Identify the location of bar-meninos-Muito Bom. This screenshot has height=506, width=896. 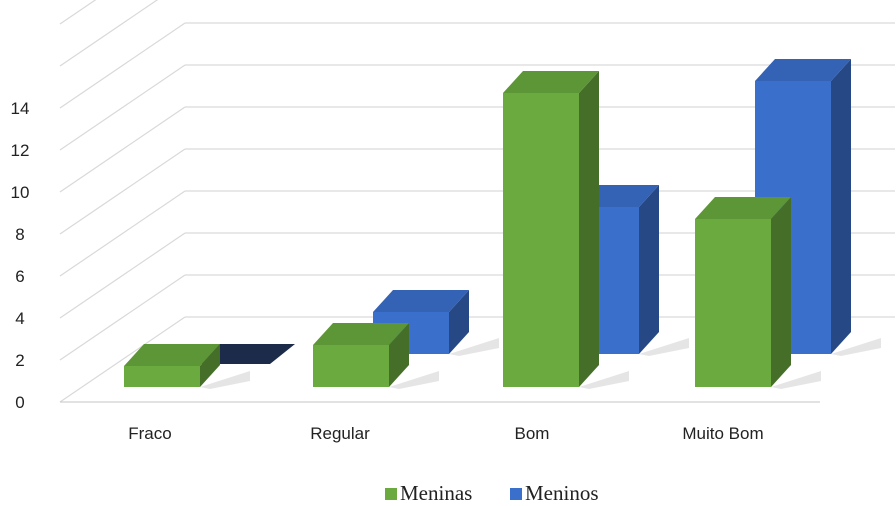
(818, 207).